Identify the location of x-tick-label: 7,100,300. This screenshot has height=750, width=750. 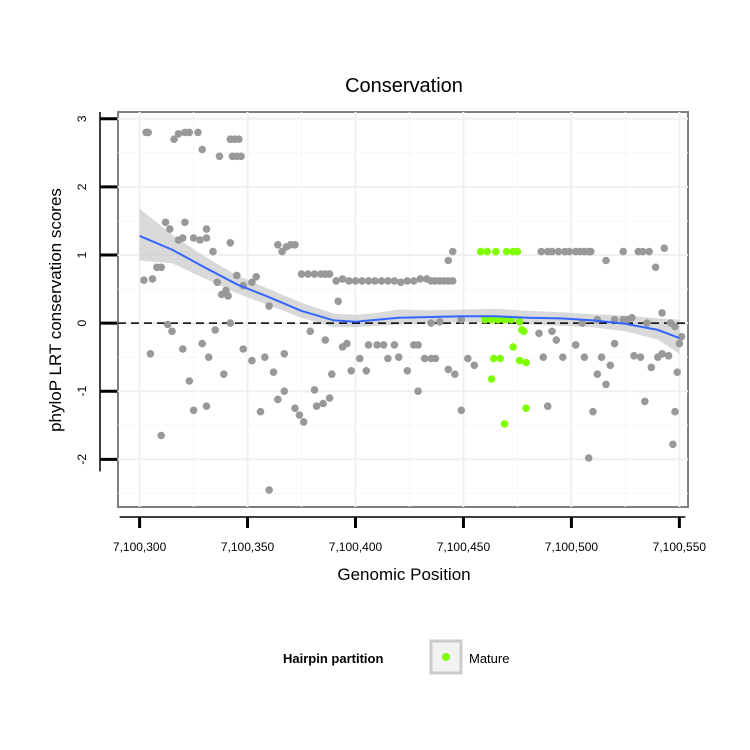
(140, 547).